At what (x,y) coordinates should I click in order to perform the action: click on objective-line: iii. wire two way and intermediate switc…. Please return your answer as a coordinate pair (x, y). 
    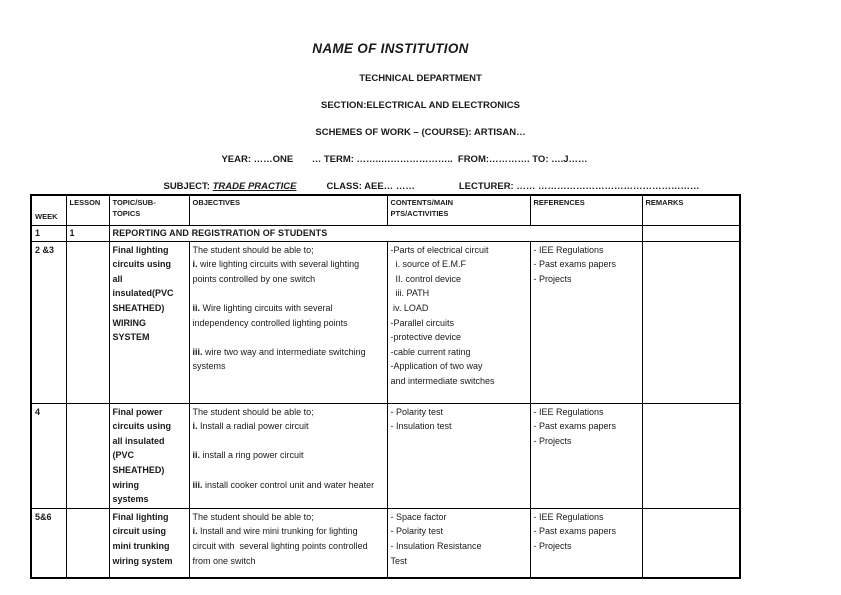
    Looking at the image, I should click on (280, 359).